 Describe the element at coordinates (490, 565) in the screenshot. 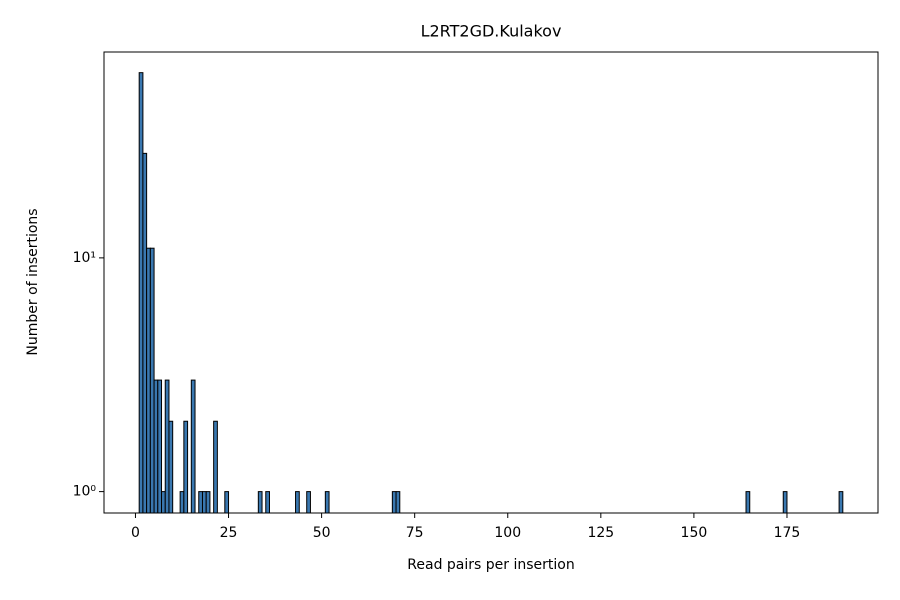

I see `x-axis-label: Read pairs per insertion` at that location.